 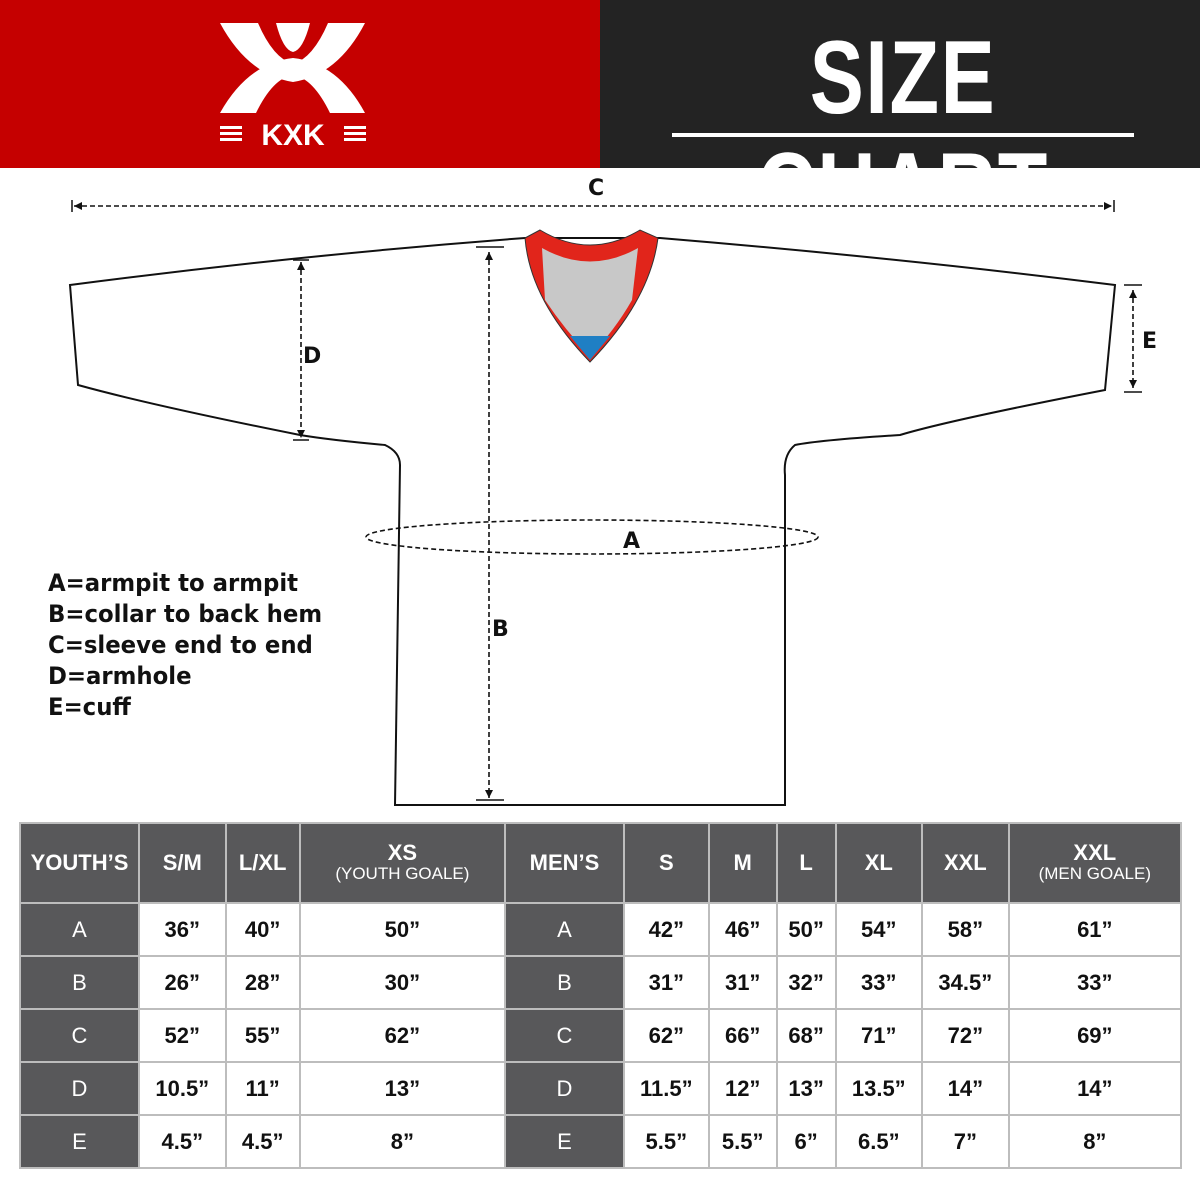 What do you see at coordinates (590, 348) in the screenshot?
I see `collar-blue` at bounding box center [590, 348].